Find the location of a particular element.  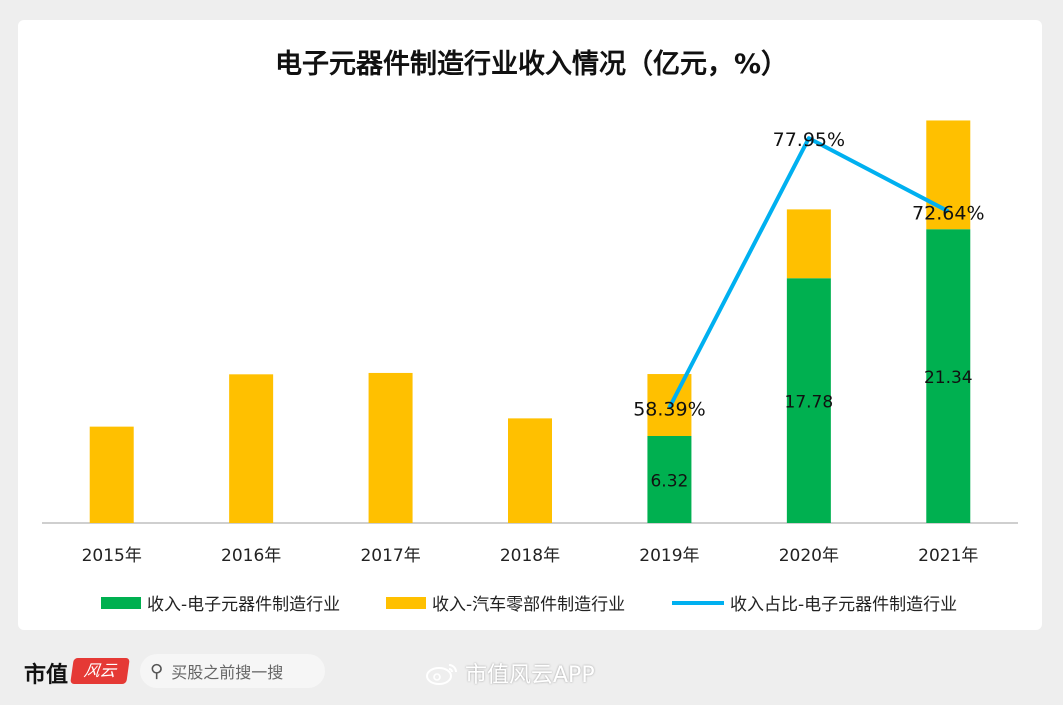

line-label-share: 72.64% is located at coordinates (948, 213).